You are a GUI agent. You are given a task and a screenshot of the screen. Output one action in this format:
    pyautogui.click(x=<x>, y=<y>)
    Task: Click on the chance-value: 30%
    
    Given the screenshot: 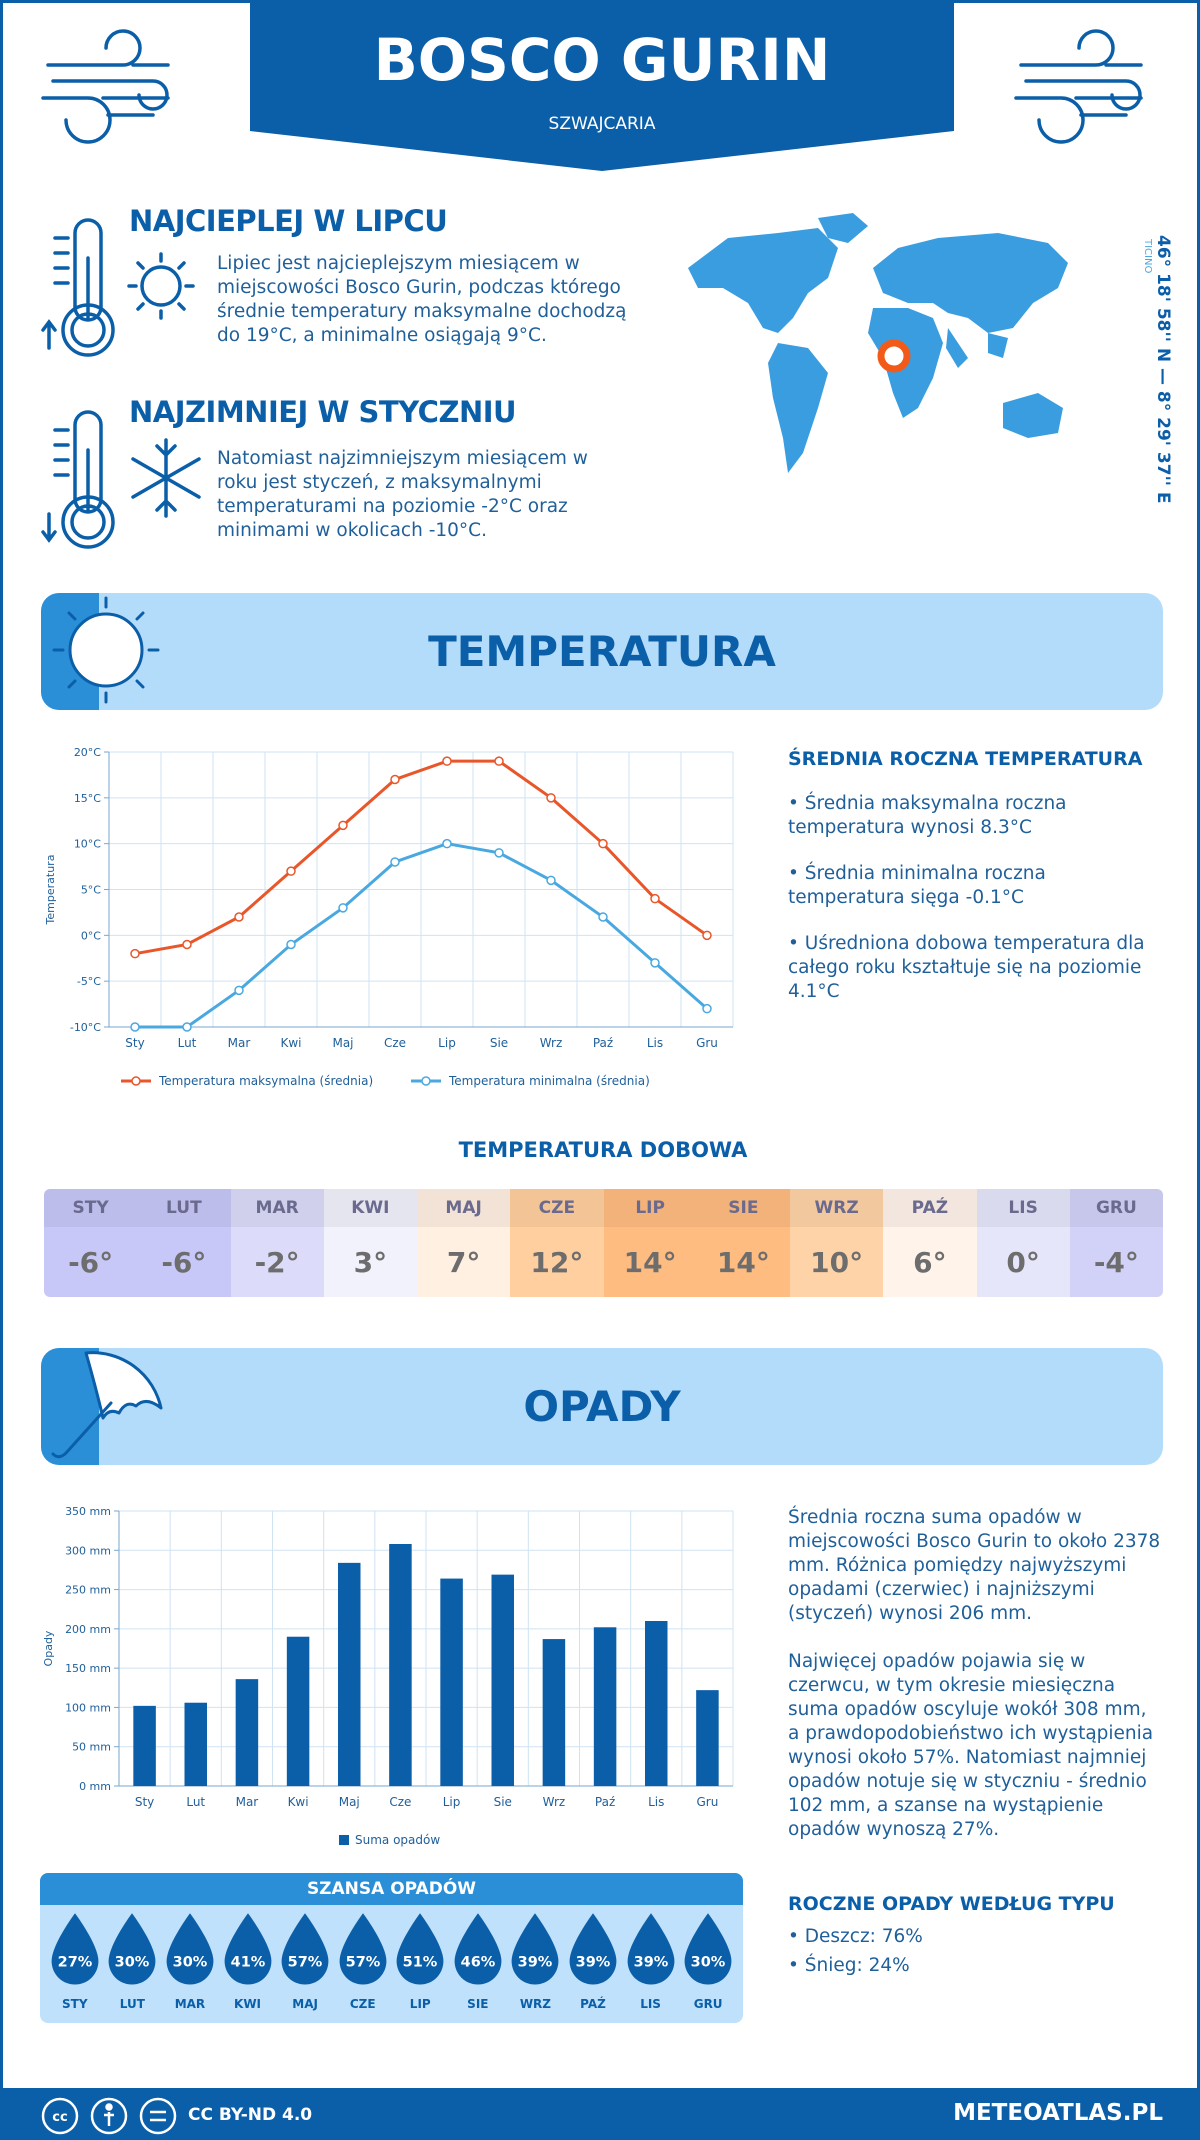 What is the action you would take?
    pyautogui.click(x=132, y=1963)
    